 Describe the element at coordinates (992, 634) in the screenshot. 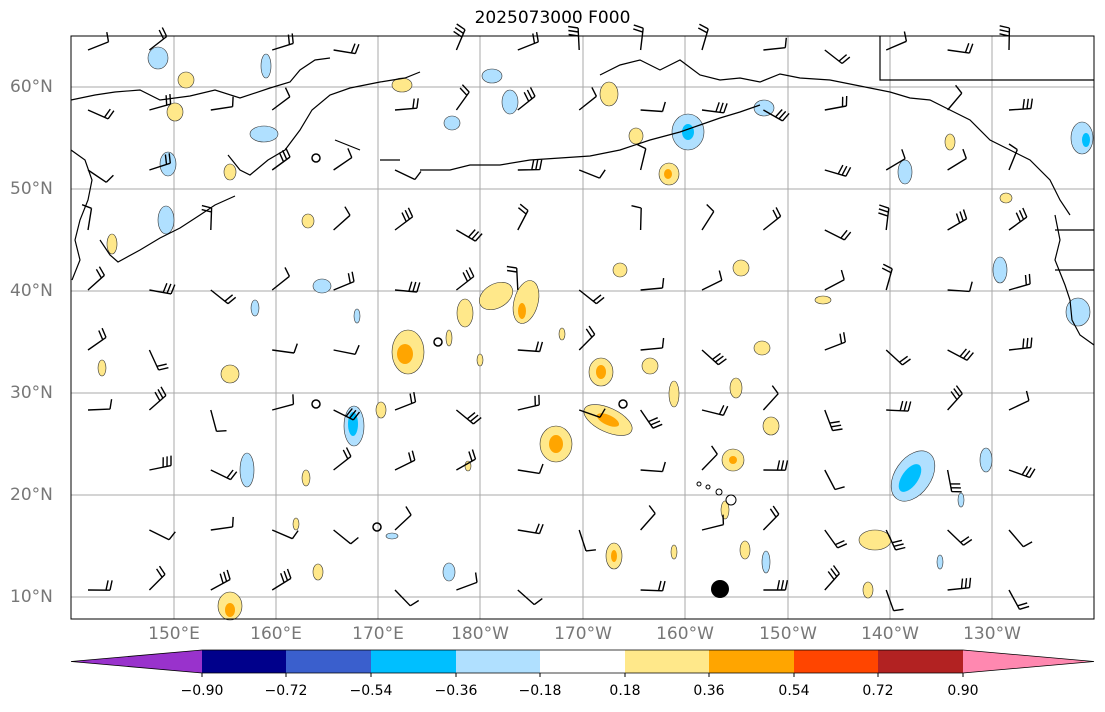

I see `lon-label-130w: 130°W` at that location.